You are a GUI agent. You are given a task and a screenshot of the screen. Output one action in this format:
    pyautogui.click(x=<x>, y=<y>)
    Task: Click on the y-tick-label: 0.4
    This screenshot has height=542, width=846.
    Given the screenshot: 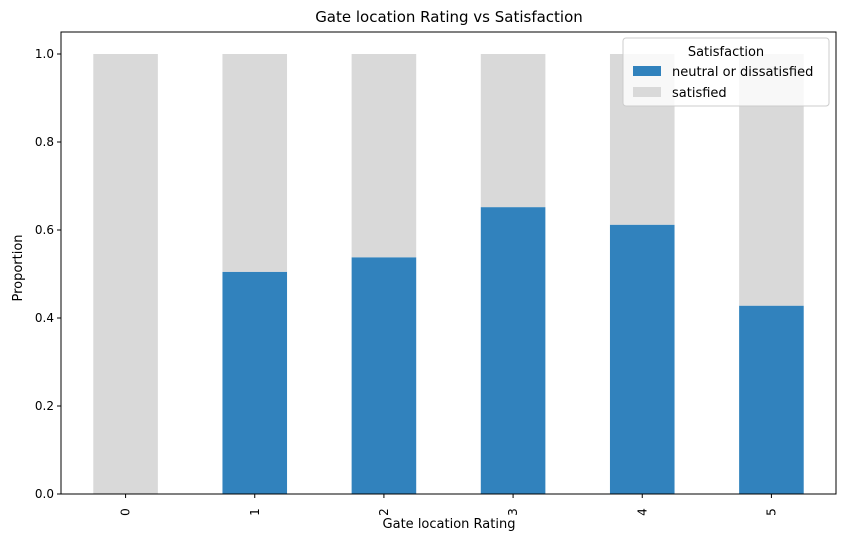 What is the action you would take?
    pyautogui.click(x=44, y=318)
    